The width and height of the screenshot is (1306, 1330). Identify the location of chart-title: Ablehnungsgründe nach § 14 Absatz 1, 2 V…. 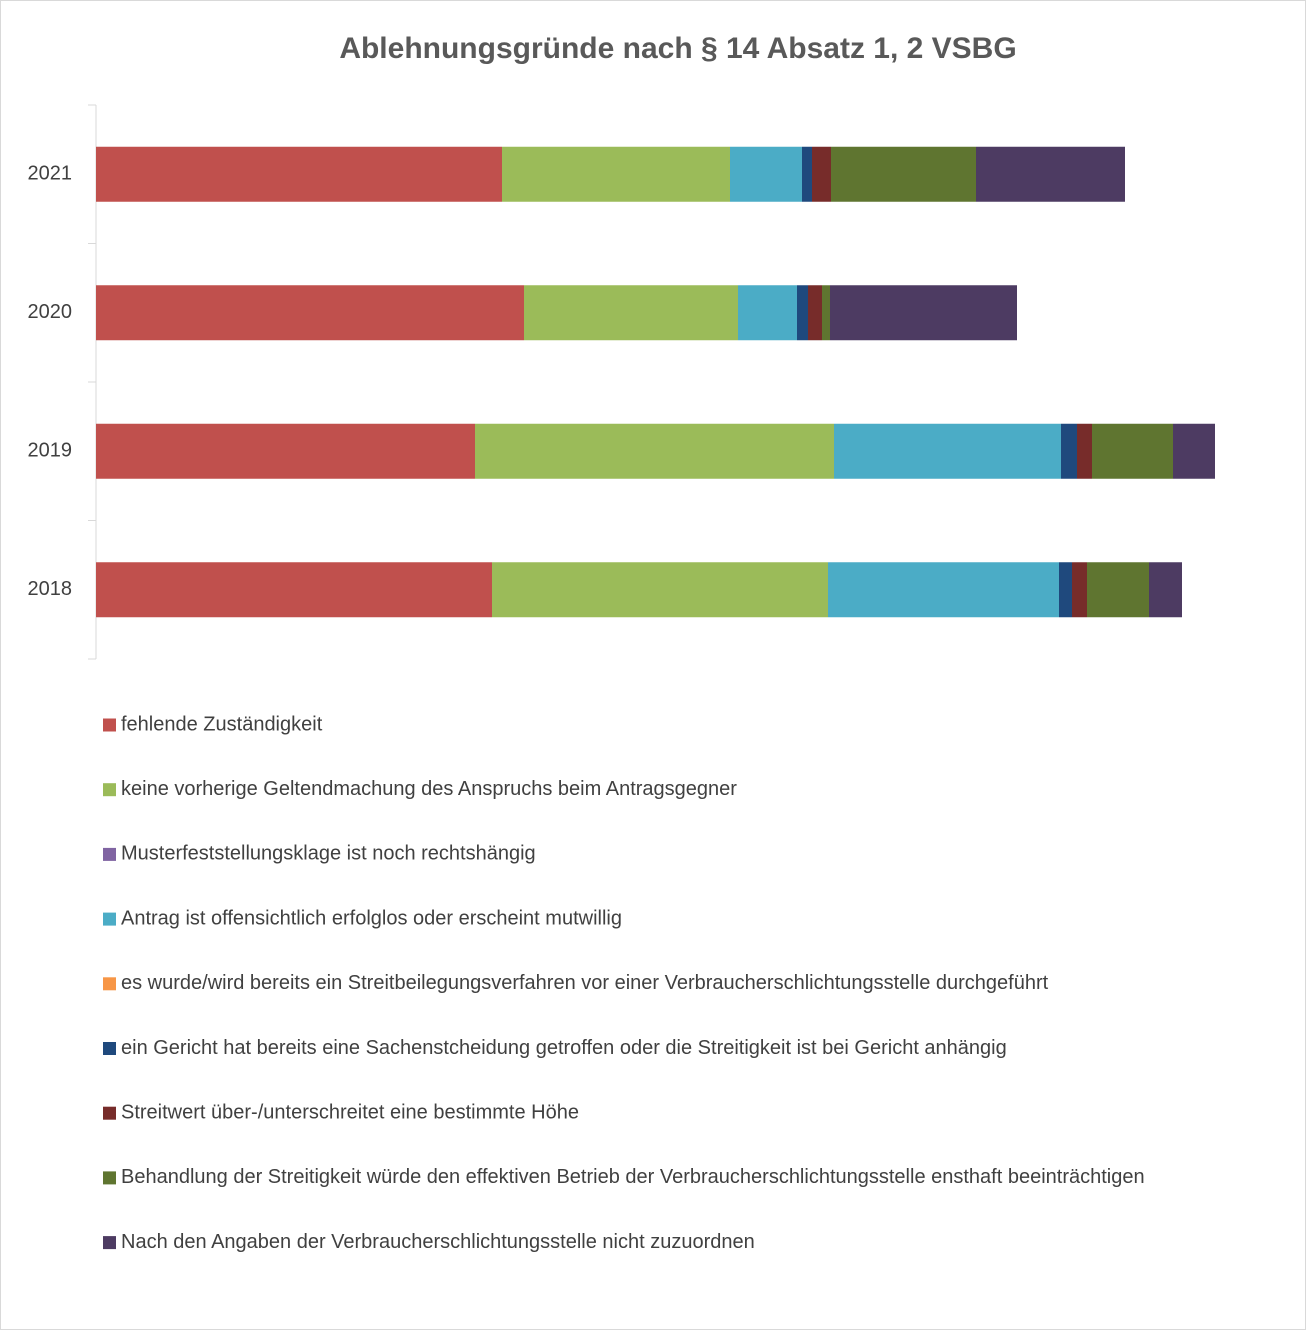
(677, 48).